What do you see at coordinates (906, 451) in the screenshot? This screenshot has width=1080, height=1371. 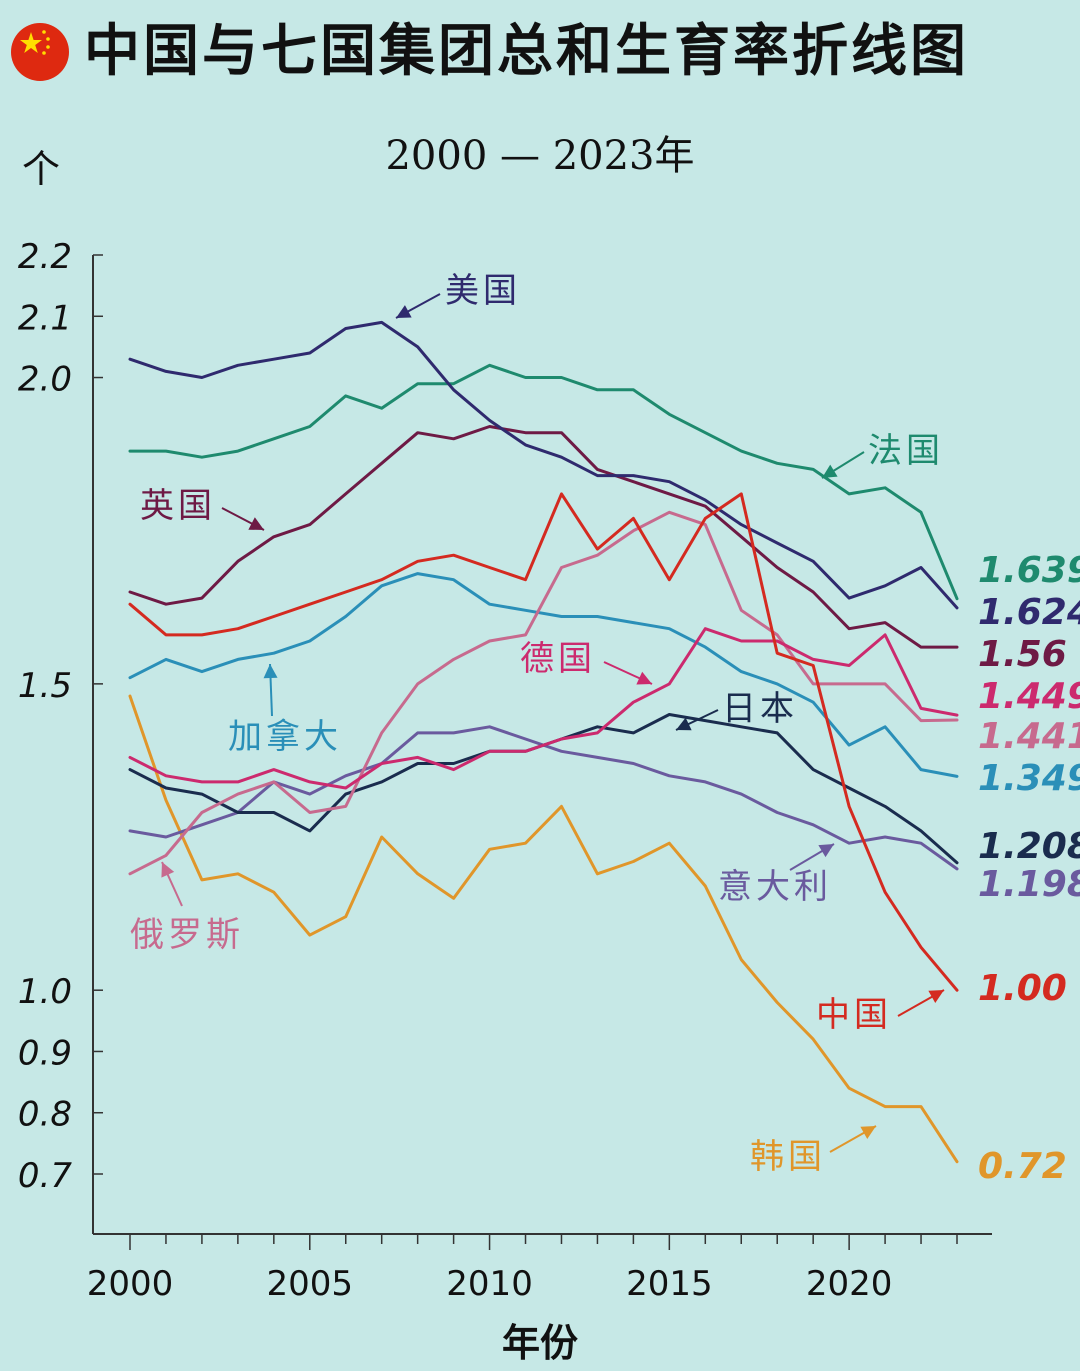 I see `series-name-label-1: 法国` at bounding box center [906, 451].